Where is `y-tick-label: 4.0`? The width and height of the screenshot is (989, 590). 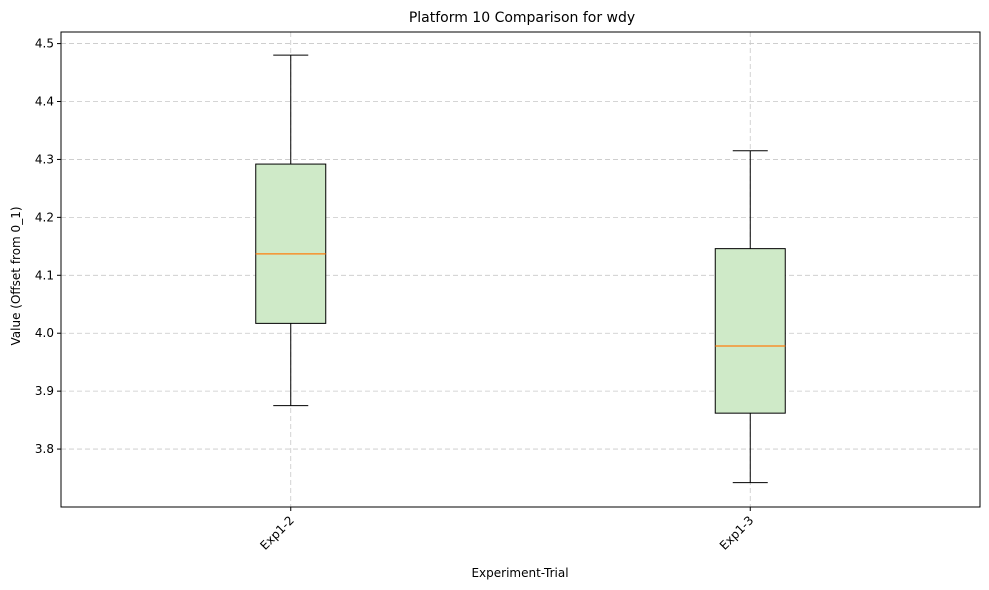
y-tick-label: 4.0 is located at coordinates (44, 333).